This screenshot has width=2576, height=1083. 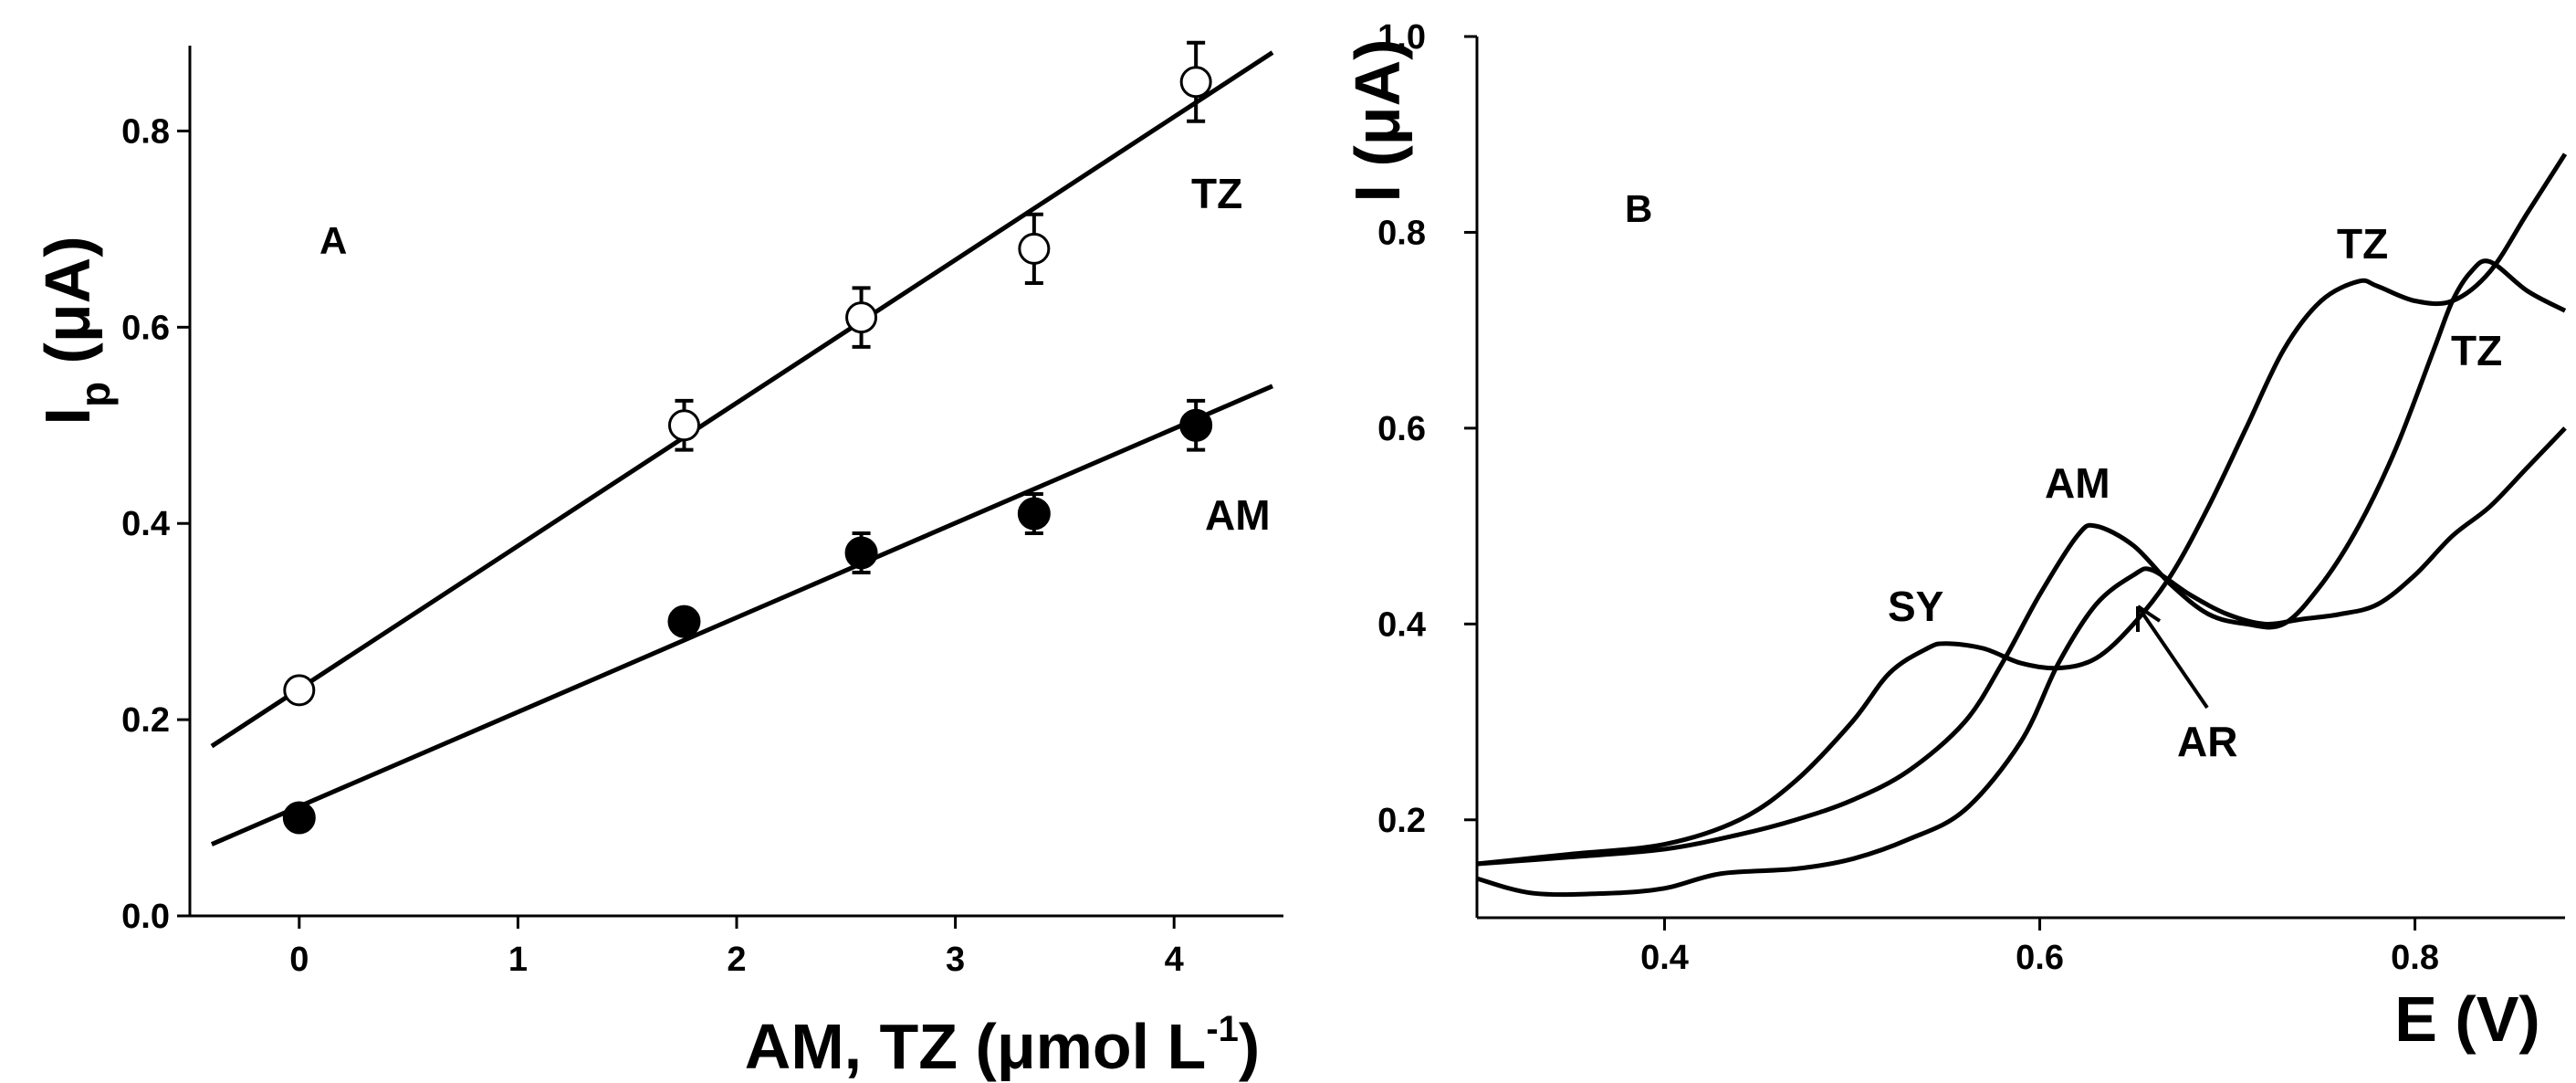 I want to click on panel-a-x-tick-label: 2, so click(x=737, y=960).